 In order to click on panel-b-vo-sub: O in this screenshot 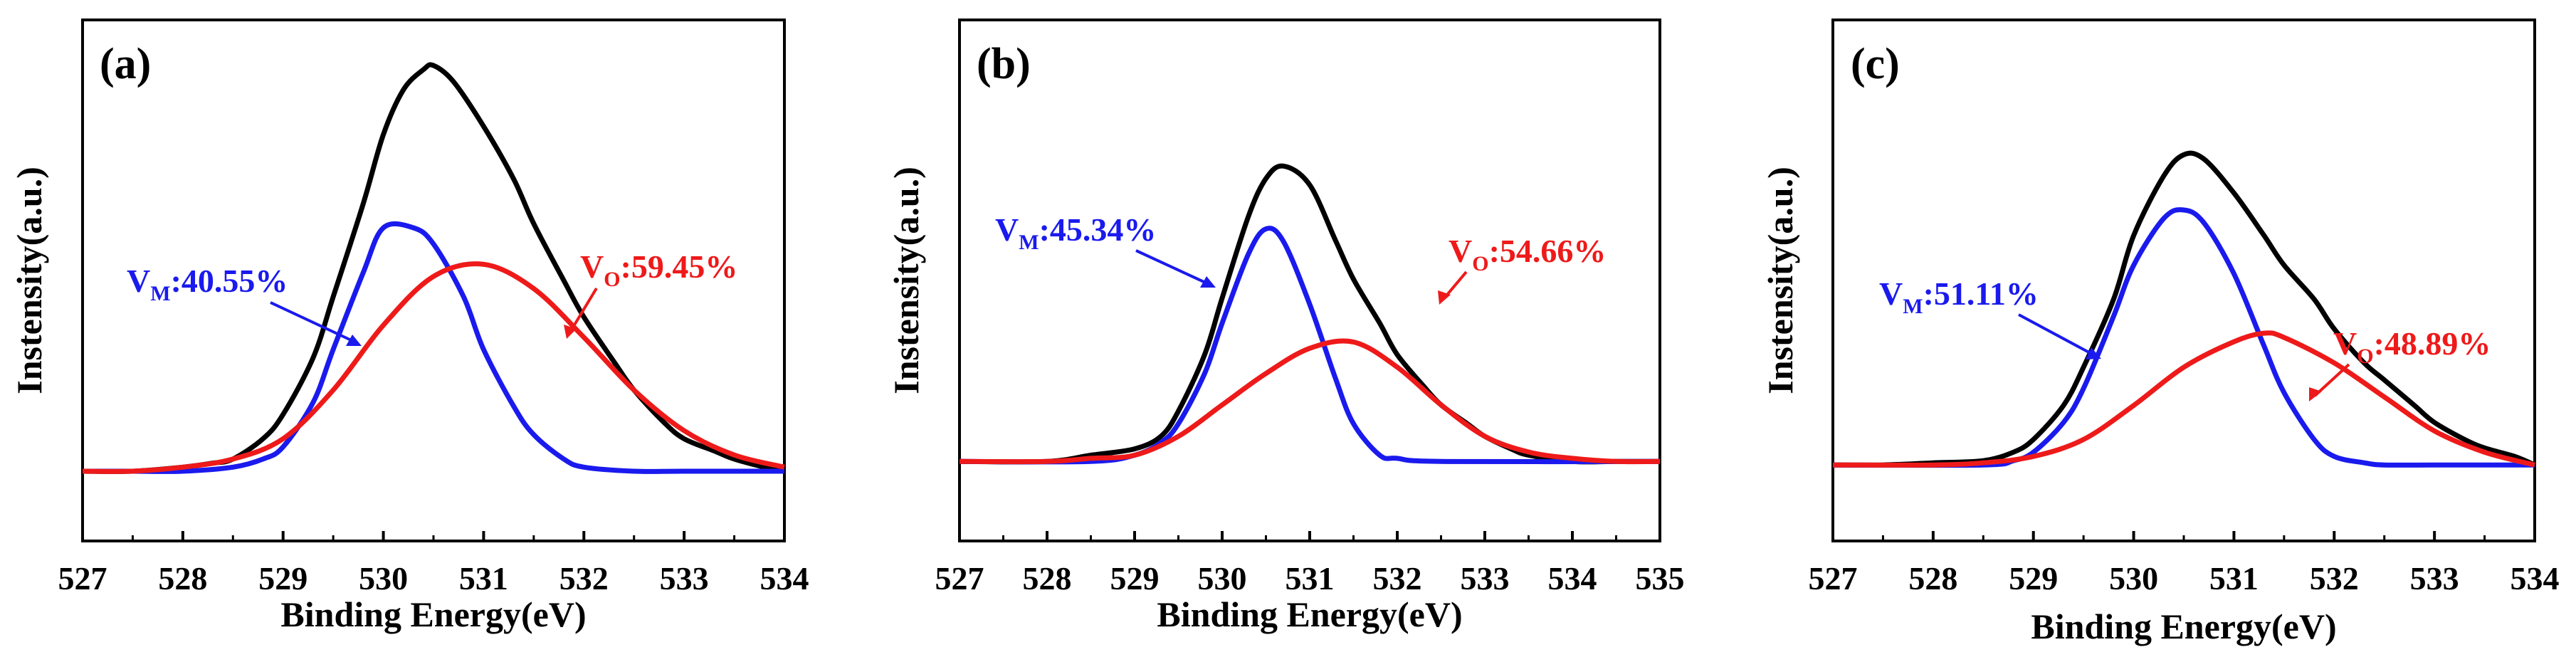, I will do `click(1480, 263)`.